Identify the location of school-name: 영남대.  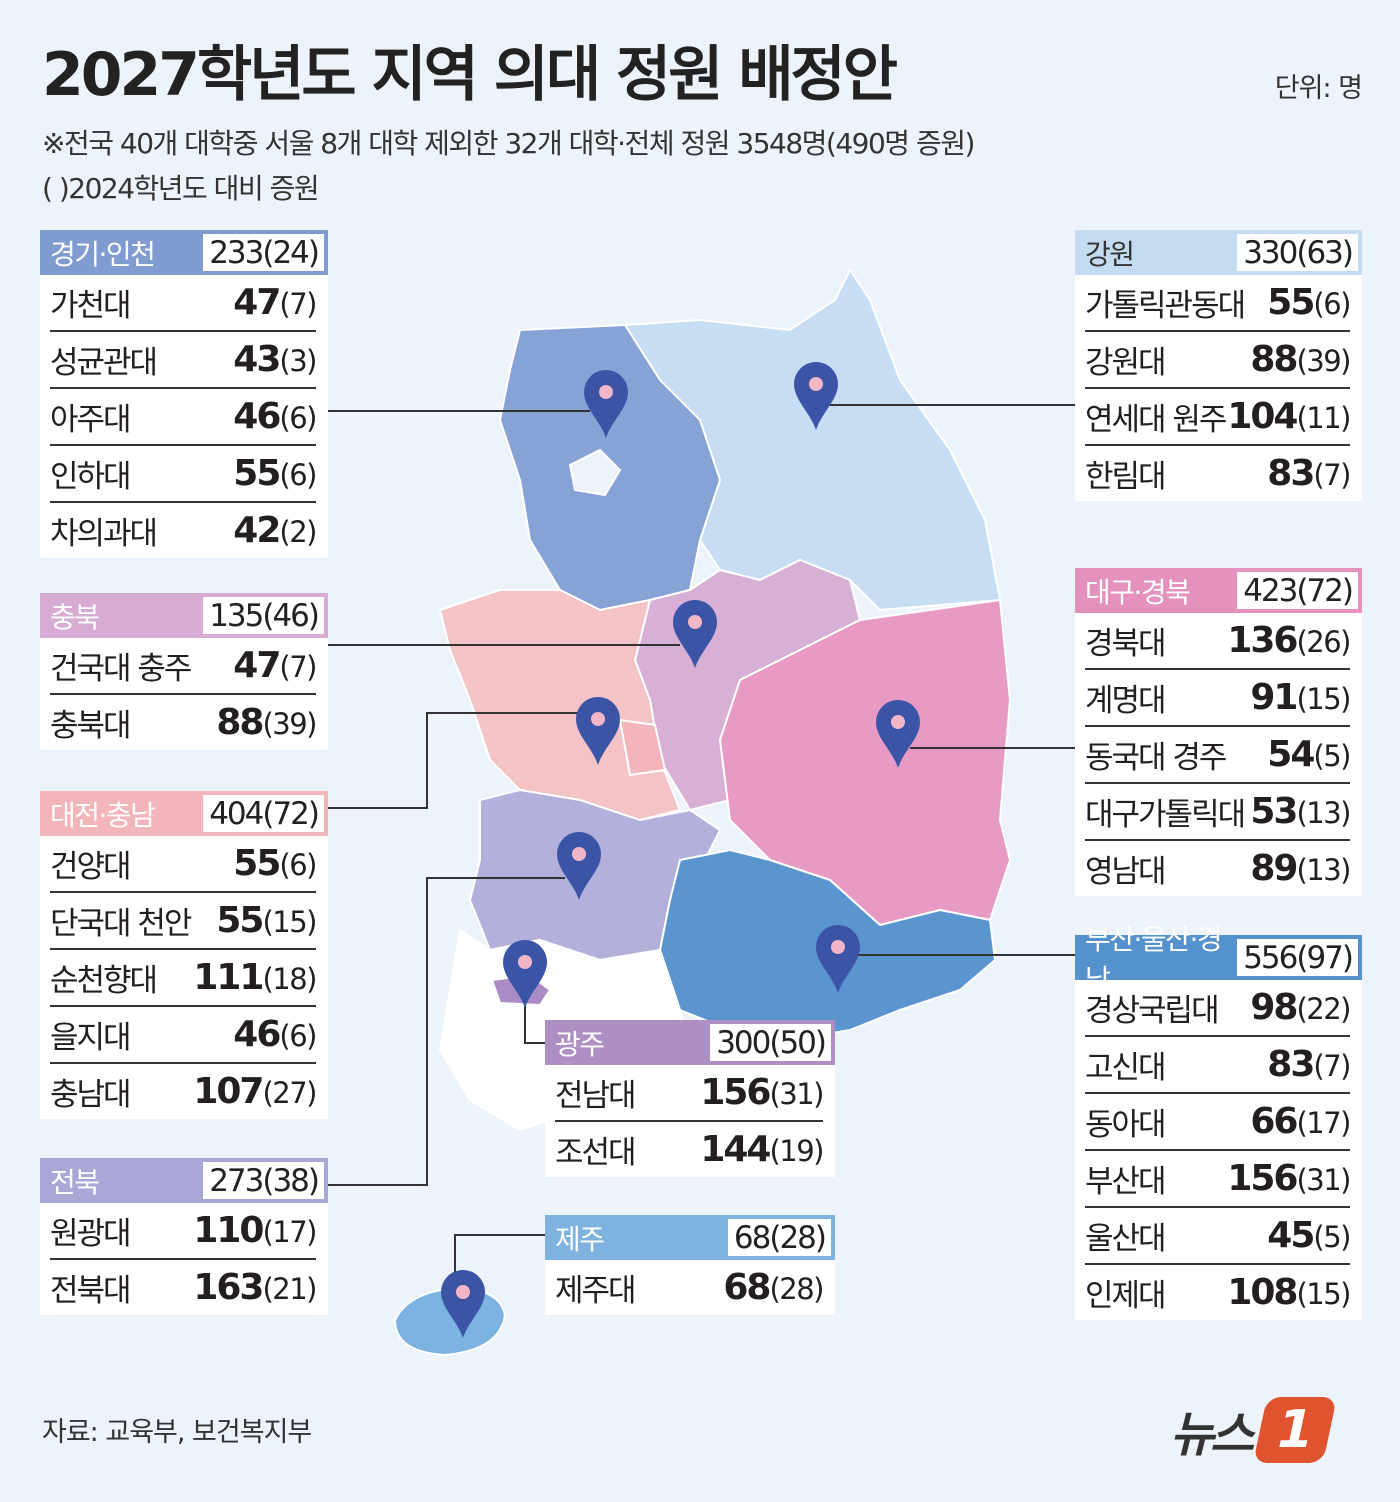
(1126, 872).